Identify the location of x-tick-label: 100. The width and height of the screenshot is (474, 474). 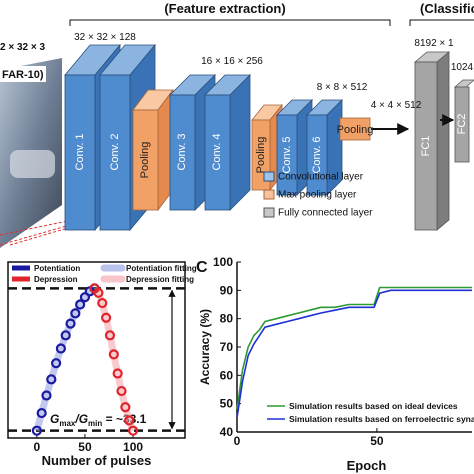
(133, 447).